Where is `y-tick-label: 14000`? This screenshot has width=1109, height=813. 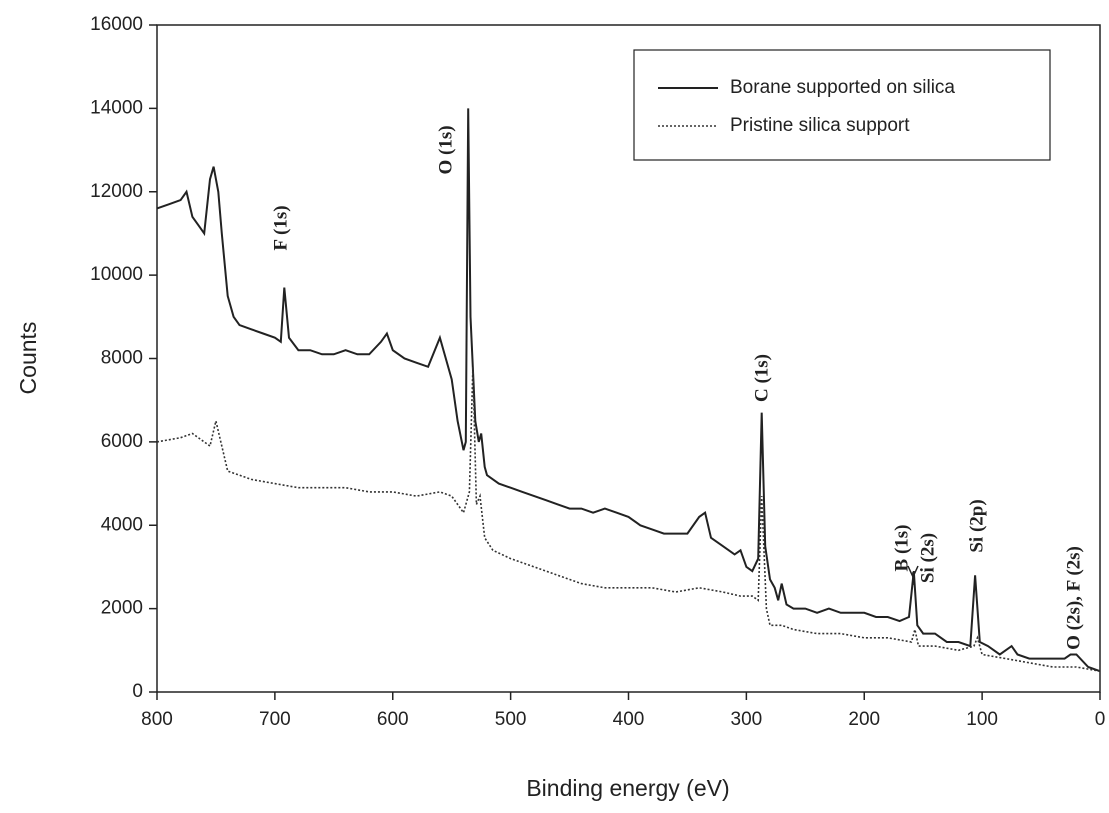
y-tick-label: 14000 is located at coordinates (116, 107).